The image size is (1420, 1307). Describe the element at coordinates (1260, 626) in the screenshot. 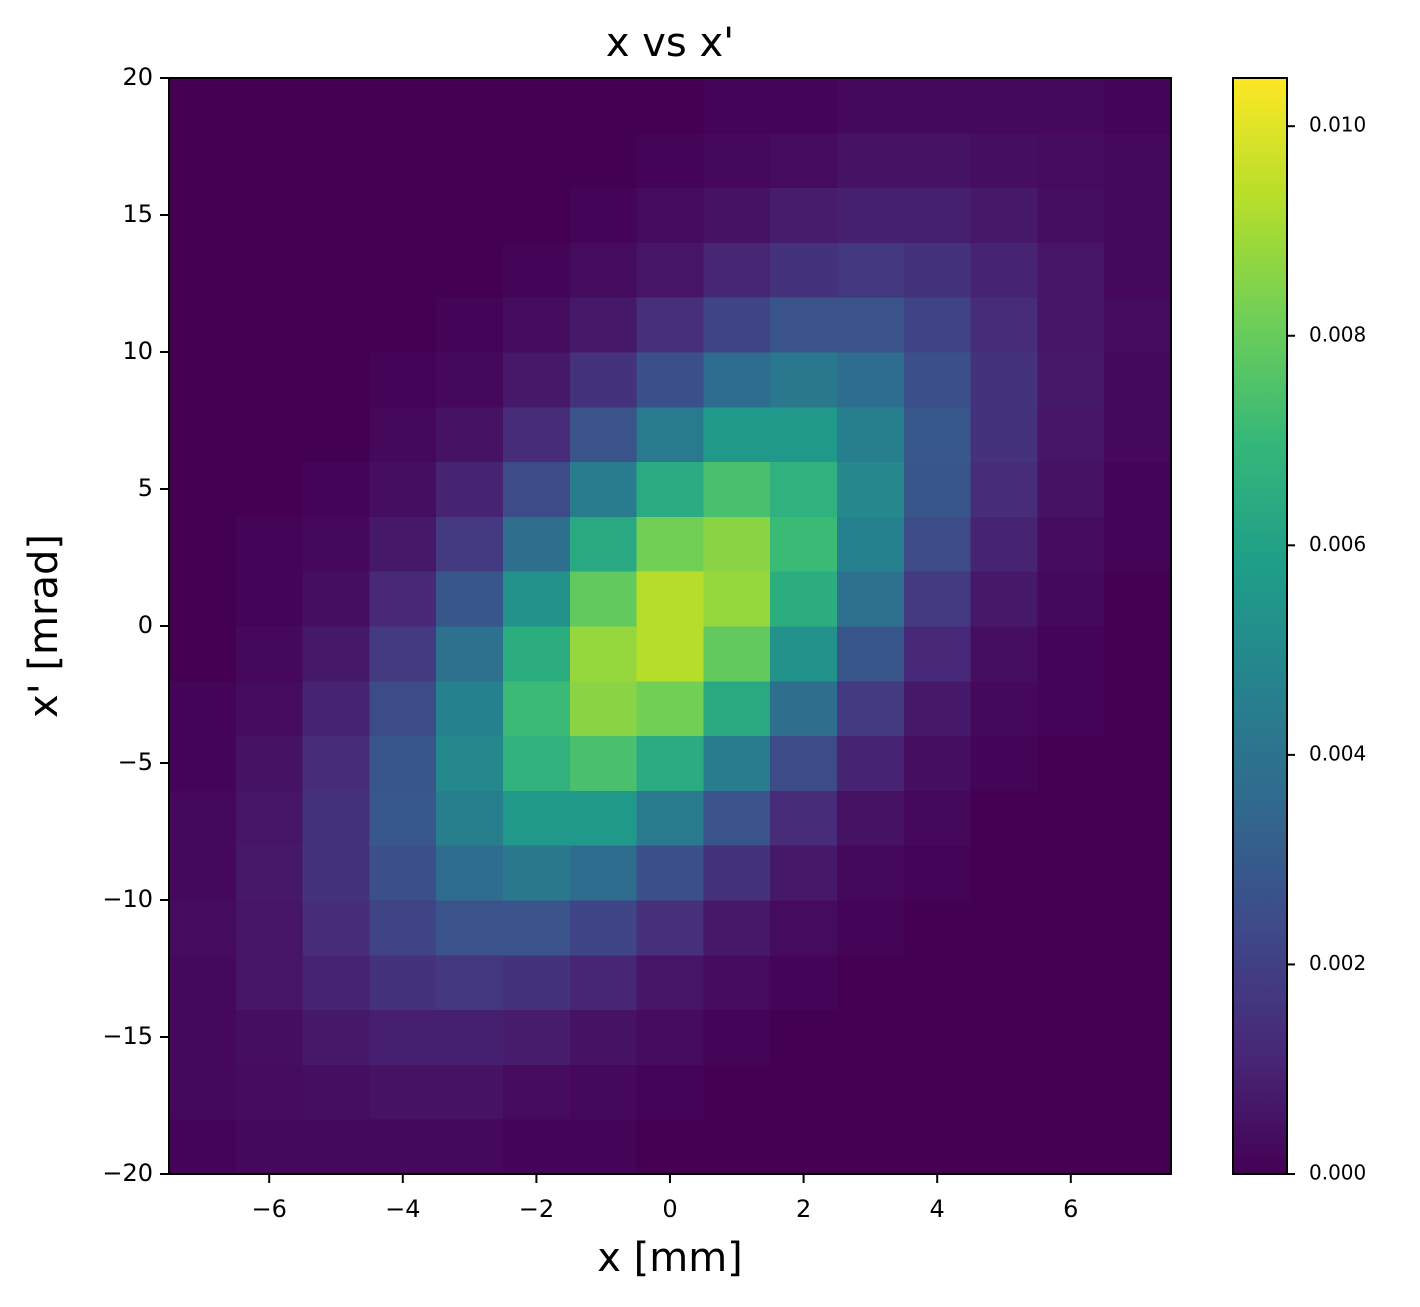

I see `colorbar` at that location.